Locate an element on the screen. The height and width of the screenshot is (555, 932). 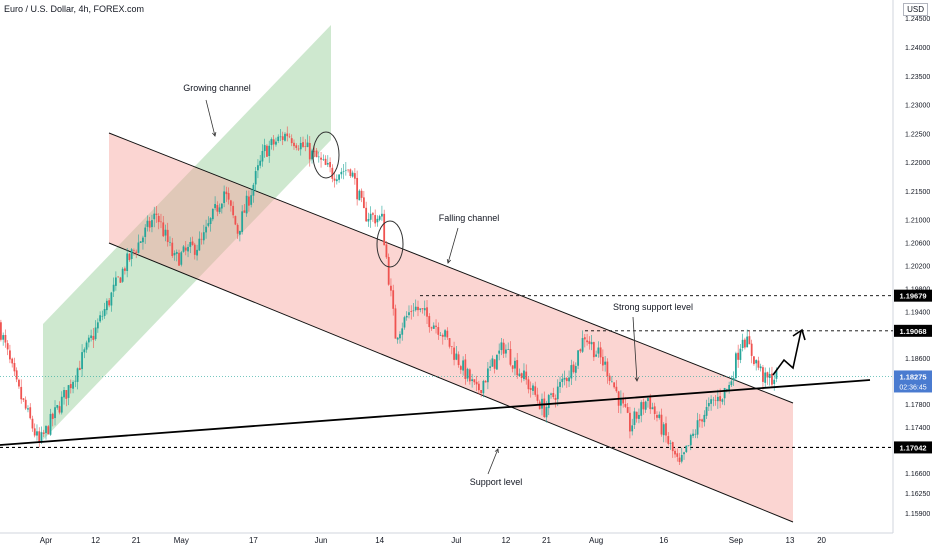
support-trend-line is located at coordinates (435, 412).